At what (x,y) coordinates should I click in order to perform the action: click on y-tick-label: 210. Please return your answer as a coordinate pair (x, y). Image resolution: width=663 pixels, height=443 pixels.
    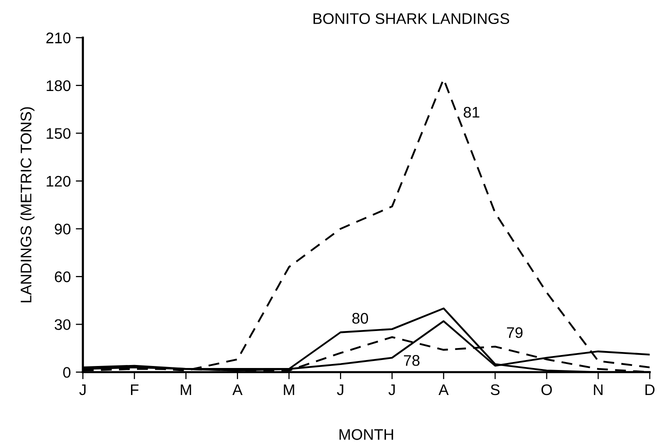
    Looking at the image, I should click on (58, 38).